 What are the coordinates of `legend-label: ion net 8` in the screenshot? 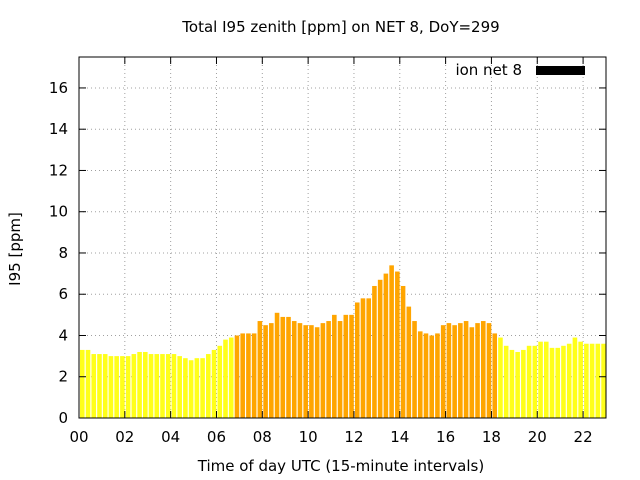 It's located at (488, 70).